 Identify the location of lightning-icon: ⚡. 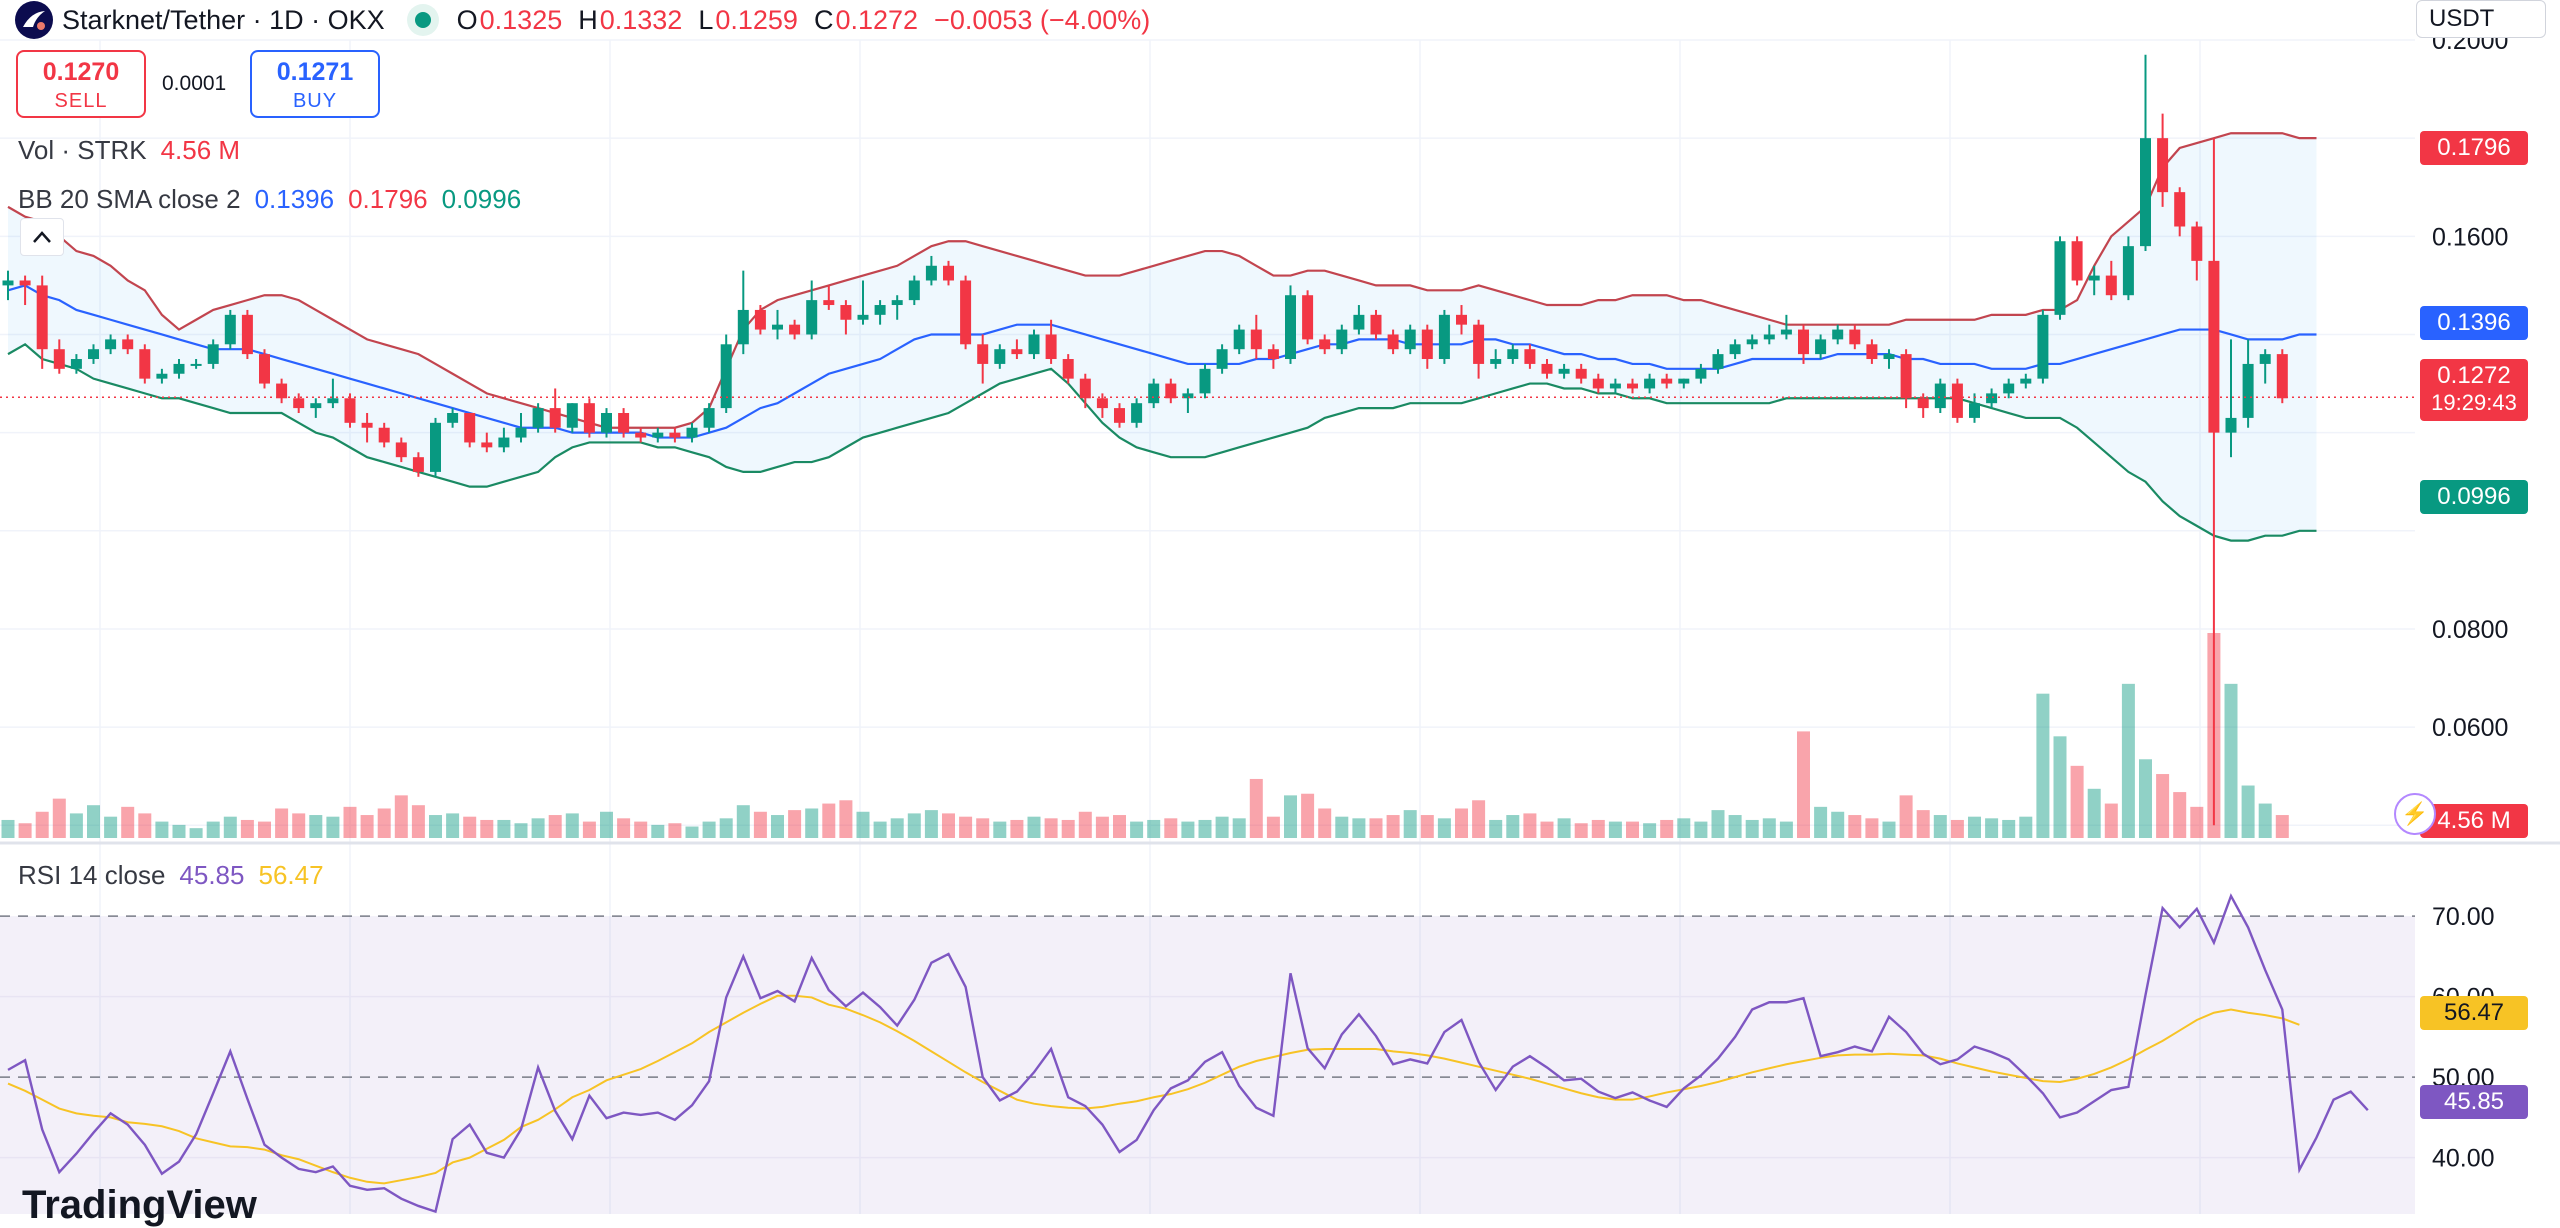
(2415, 814).